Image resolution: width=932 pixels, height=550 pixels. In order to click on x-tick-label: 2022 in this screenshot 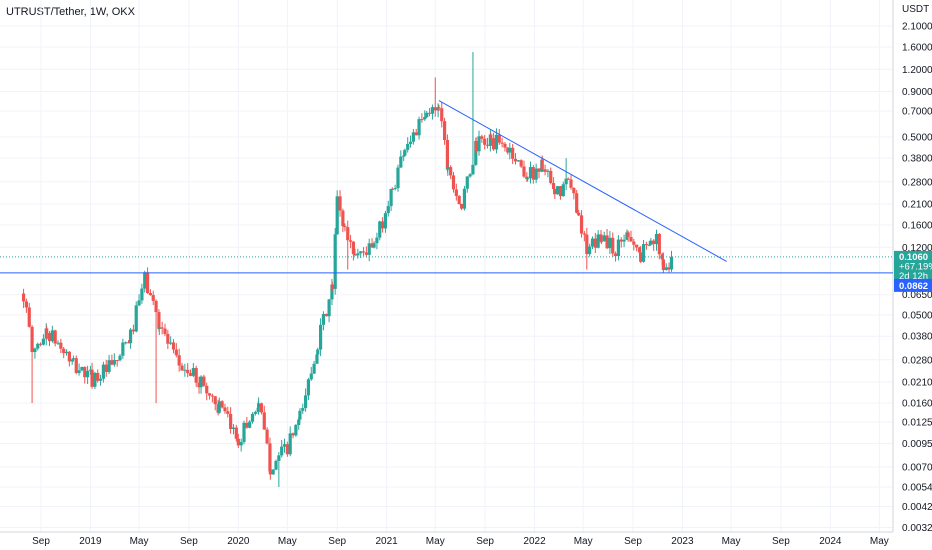, I will do `click(534, 541)`.